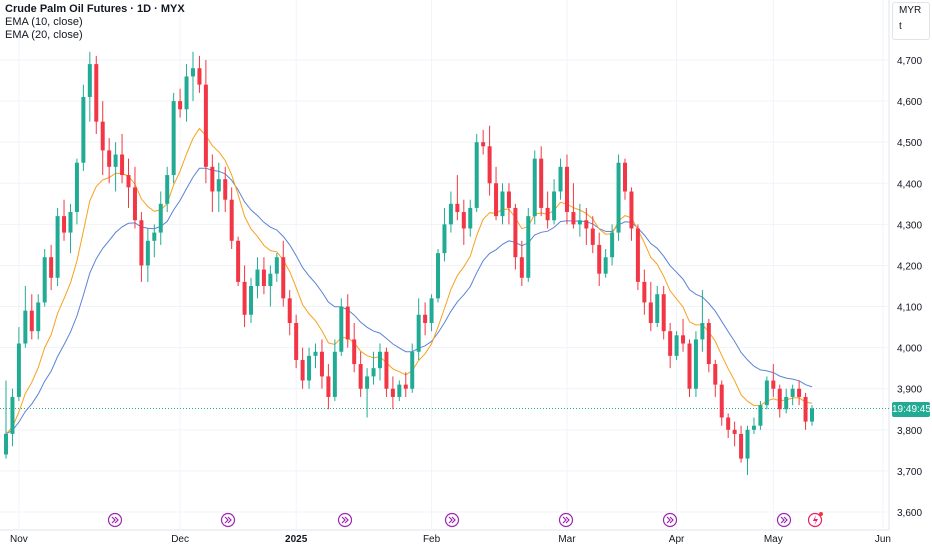  I want to click on x-tick-label: 2025, so click(296, 539).